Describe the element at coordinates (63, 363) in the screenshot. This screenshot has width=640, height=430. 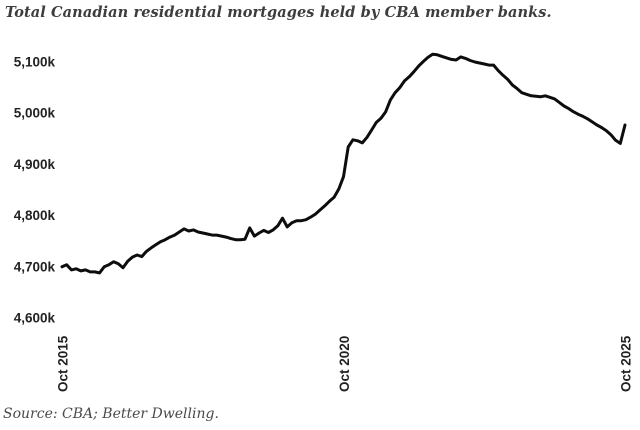
I see `x-tick-label: Oct 2015` at that location.